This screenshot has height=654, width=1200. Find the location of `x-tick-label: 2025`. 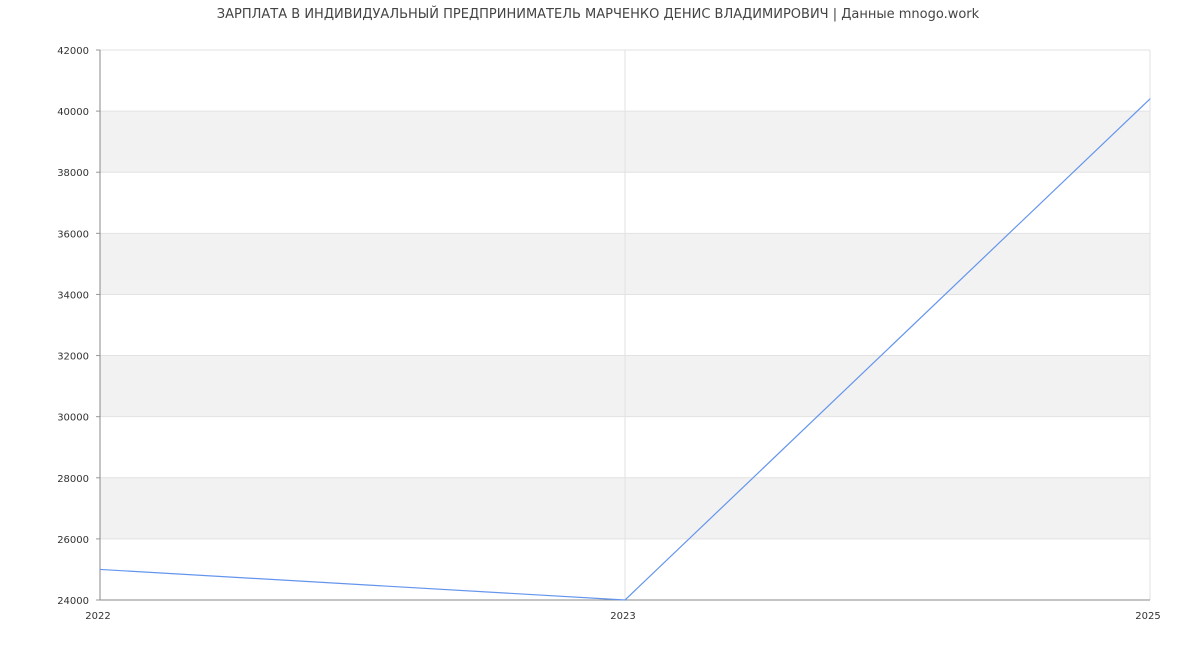

x-tick-label: 2025 is located at coordinates (1147, 616).